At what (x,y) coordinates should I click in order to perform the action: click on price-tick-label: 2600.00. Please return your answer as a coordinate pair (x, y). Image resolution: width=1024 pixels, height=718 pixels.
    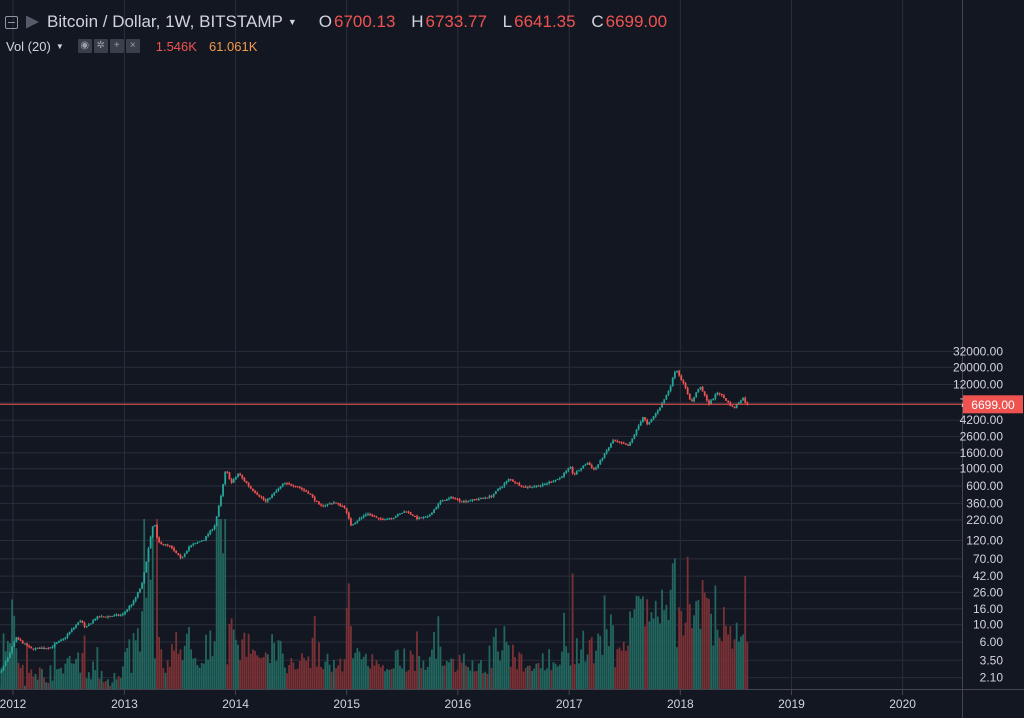
    Looking at the image, I should click on (982, 436).